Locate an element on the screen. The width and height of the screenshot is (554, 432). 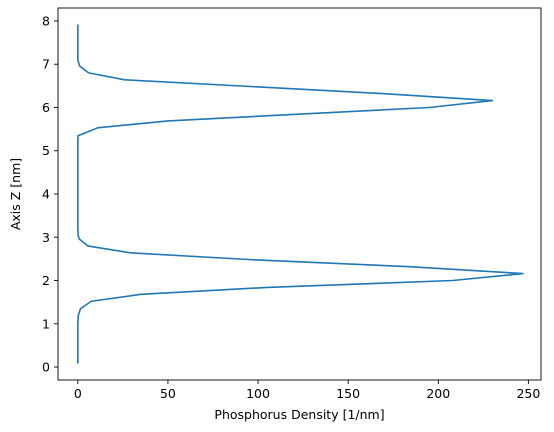
y-tick-label: 6 is located at coordinates (46, 107).